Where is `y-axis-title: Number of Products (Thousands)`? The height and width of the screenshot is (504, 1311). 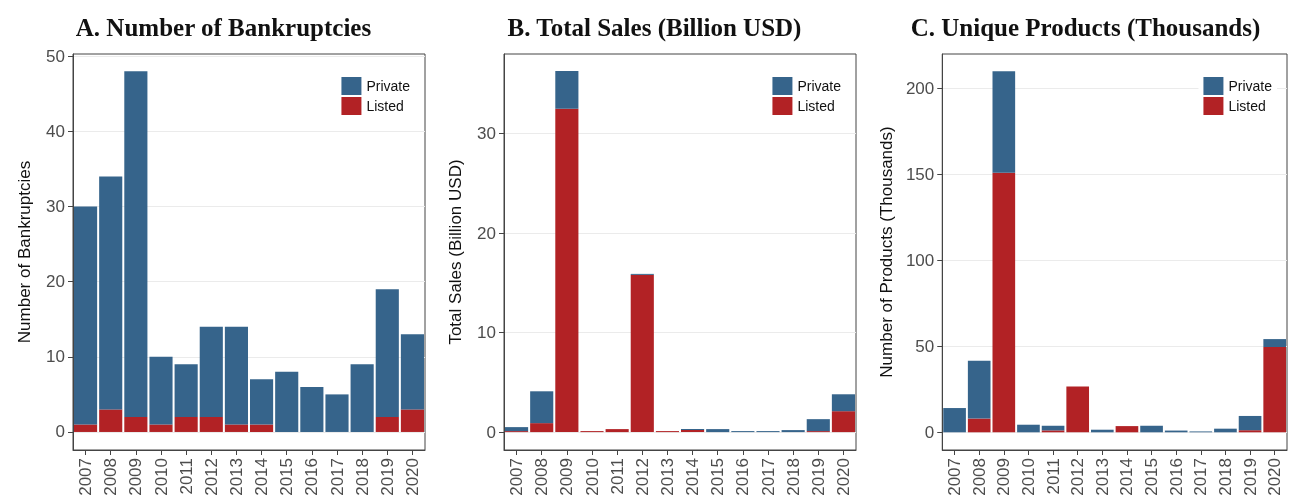
y-axis-title: Number of Products (Thousands) is located at coordinates (886, 252).